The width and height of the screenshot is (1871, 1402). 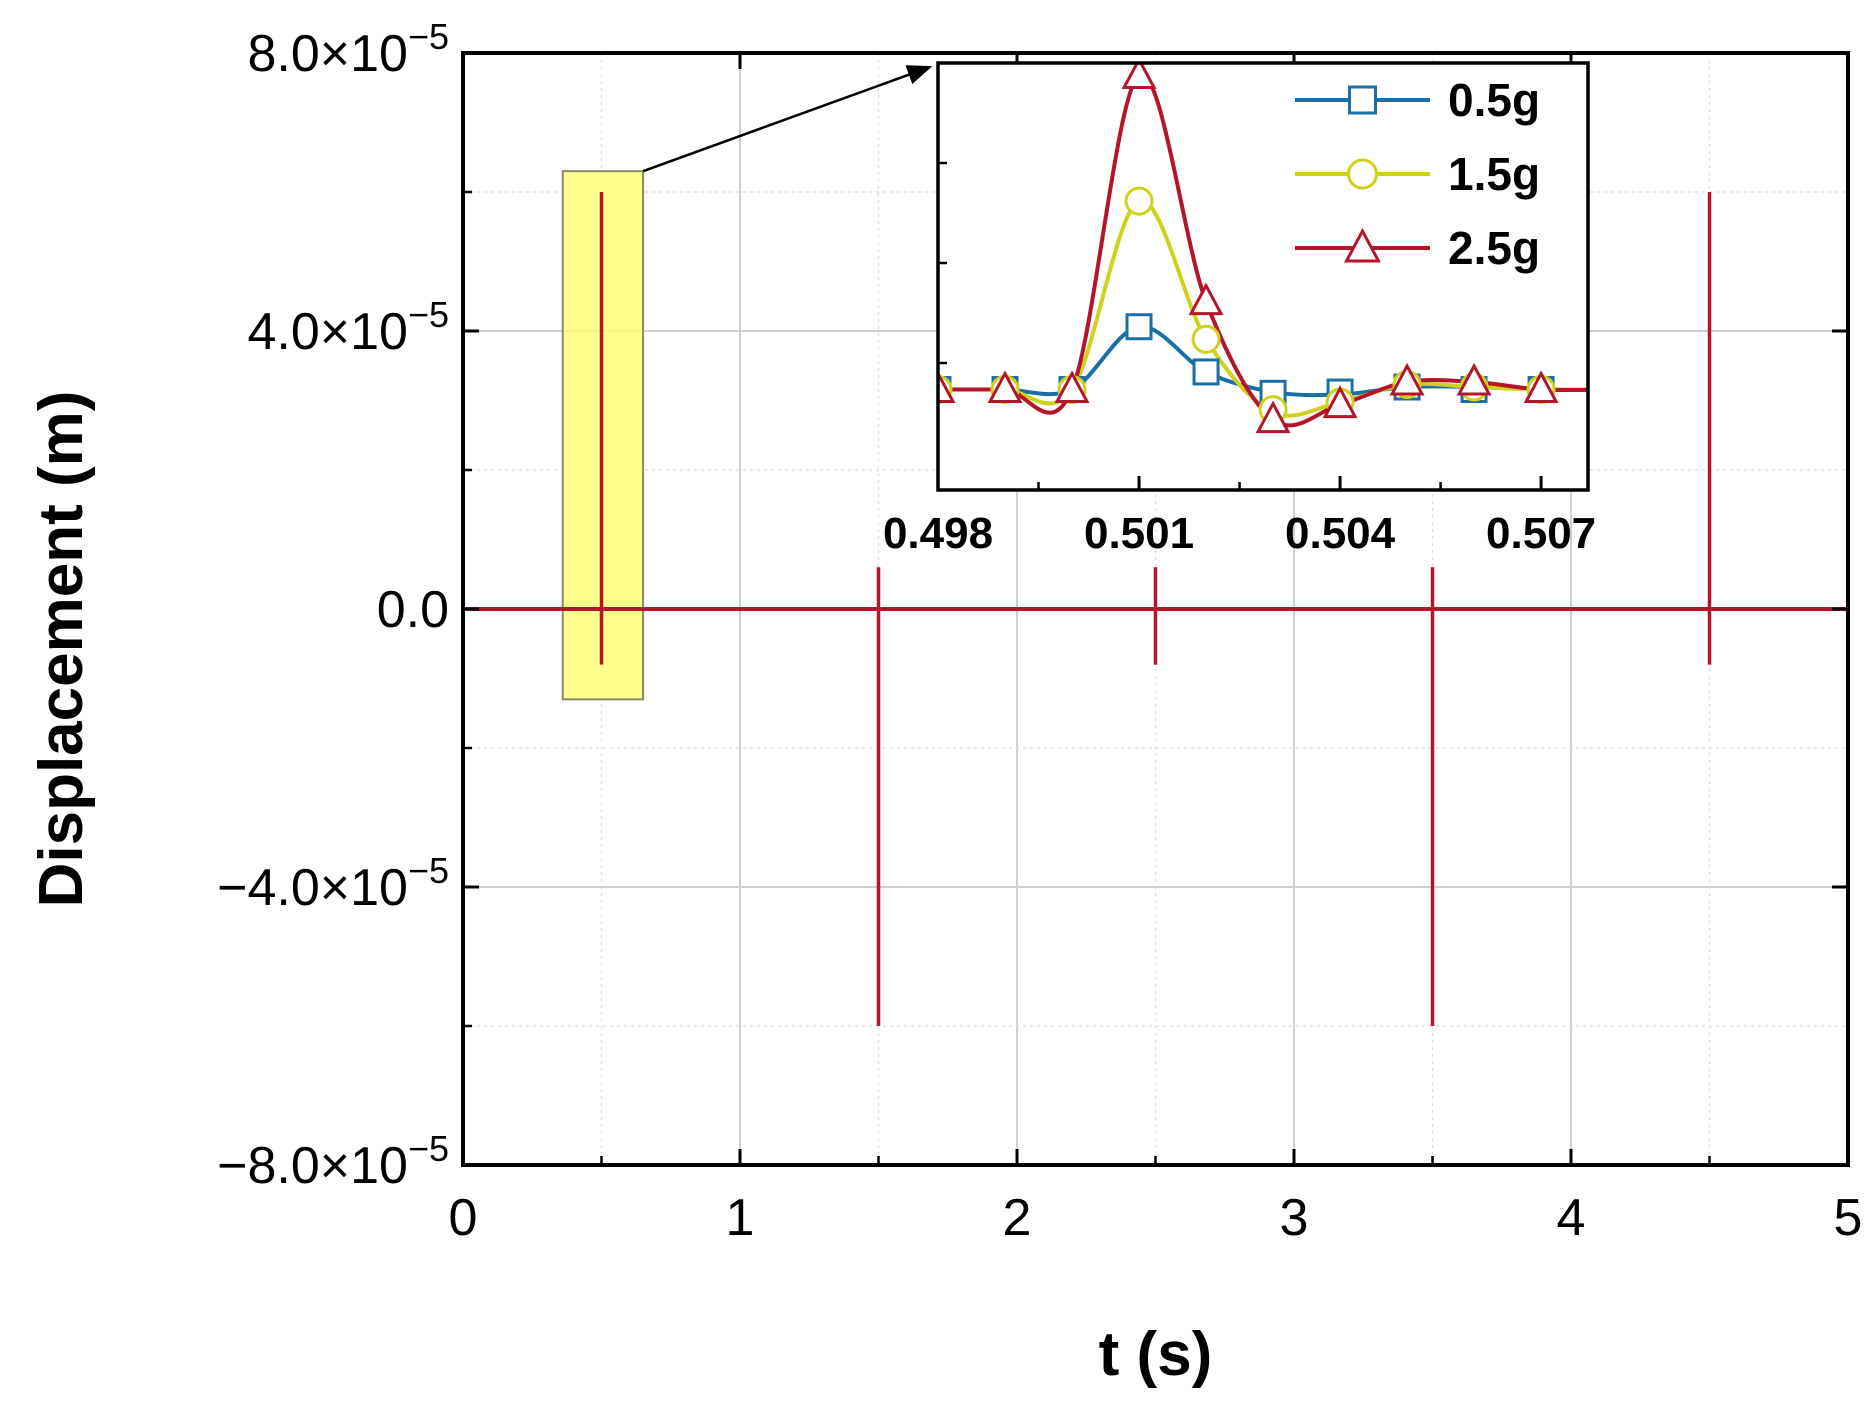 What do you see at coordinates (787, 119) in the screenshot?
I see `zoom-arrow` at bounding box center [787, 119].